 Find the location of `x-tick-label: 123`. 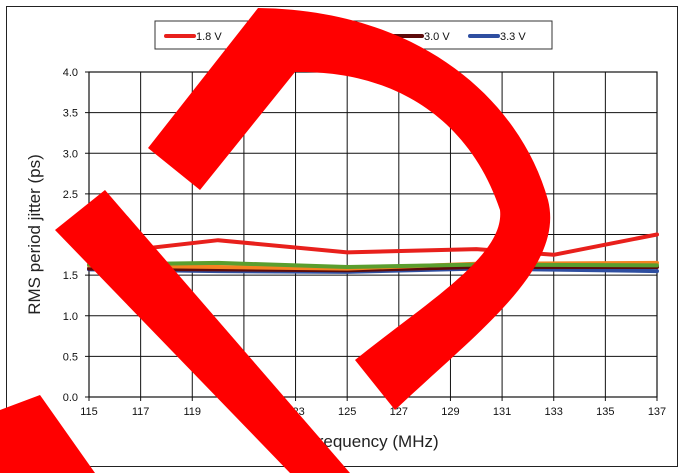

x-tick-label: 123 is located at coordinates (295, 412).